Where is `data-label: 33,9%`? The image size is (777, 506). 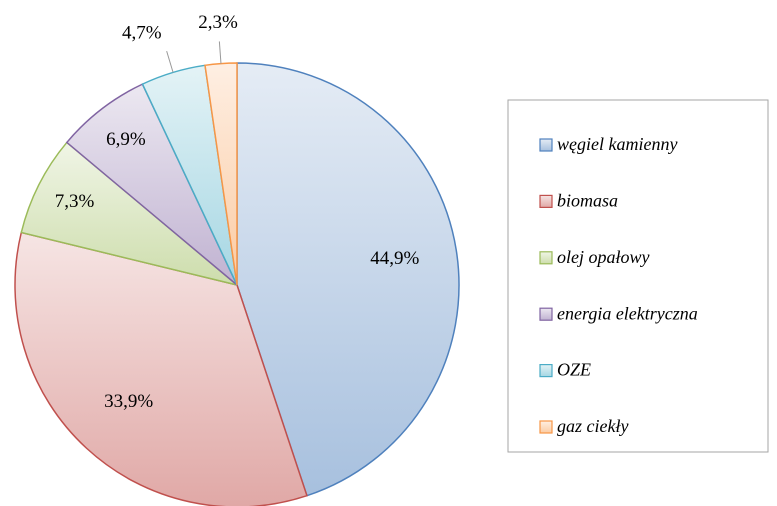 data-label: 33,9% is located at coordinates (128, 401).